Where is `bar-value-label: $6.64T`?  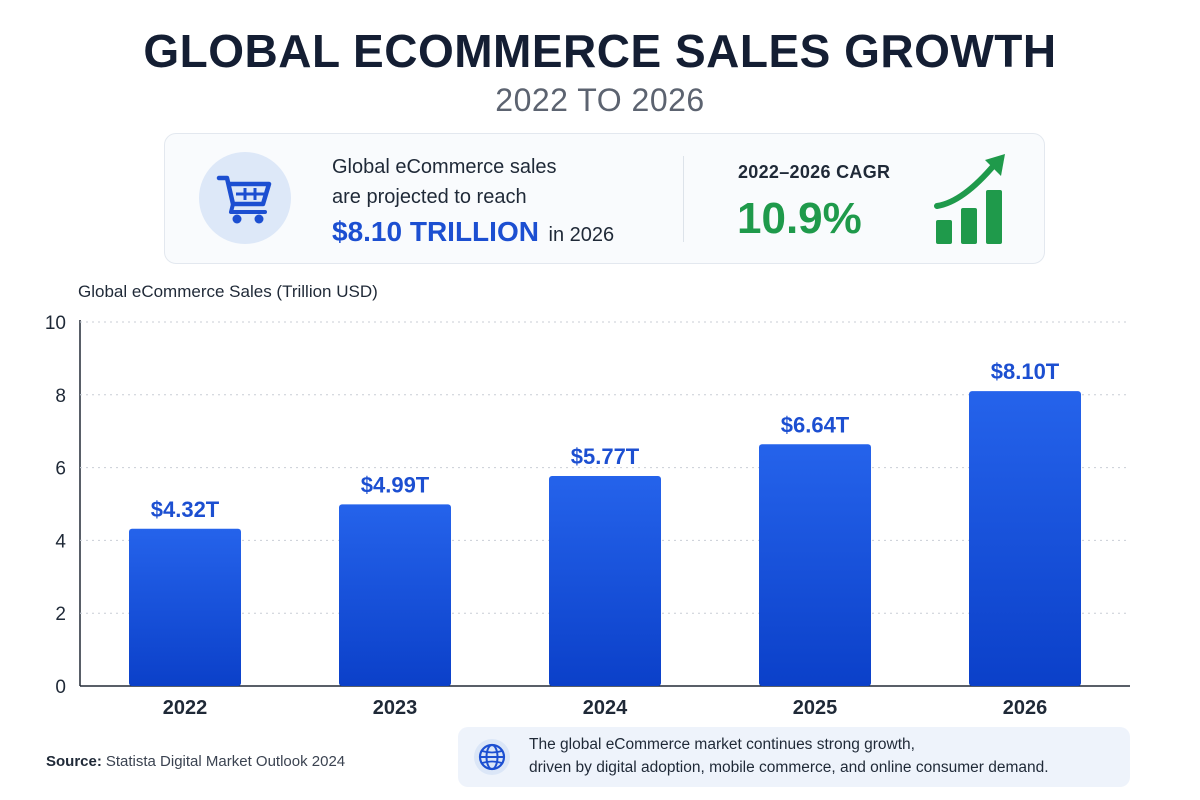 bar-value-label: $6.64T is located at coordinates (815, 424).